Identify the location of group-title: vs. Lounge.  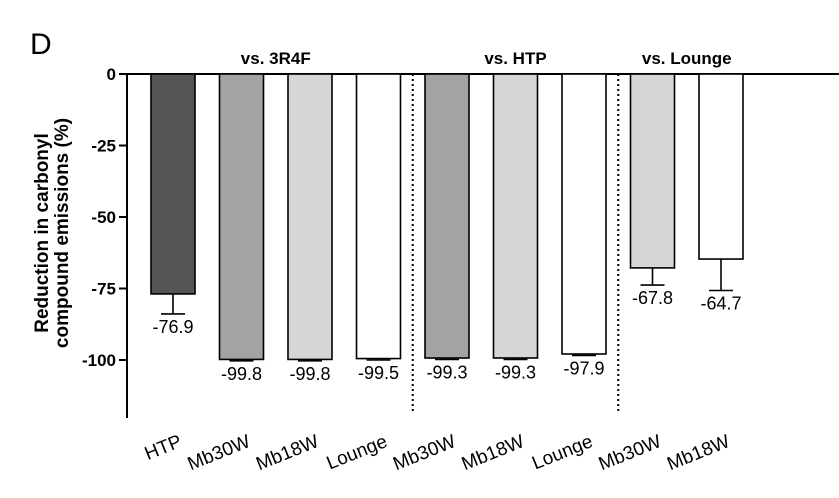
(687, 58).